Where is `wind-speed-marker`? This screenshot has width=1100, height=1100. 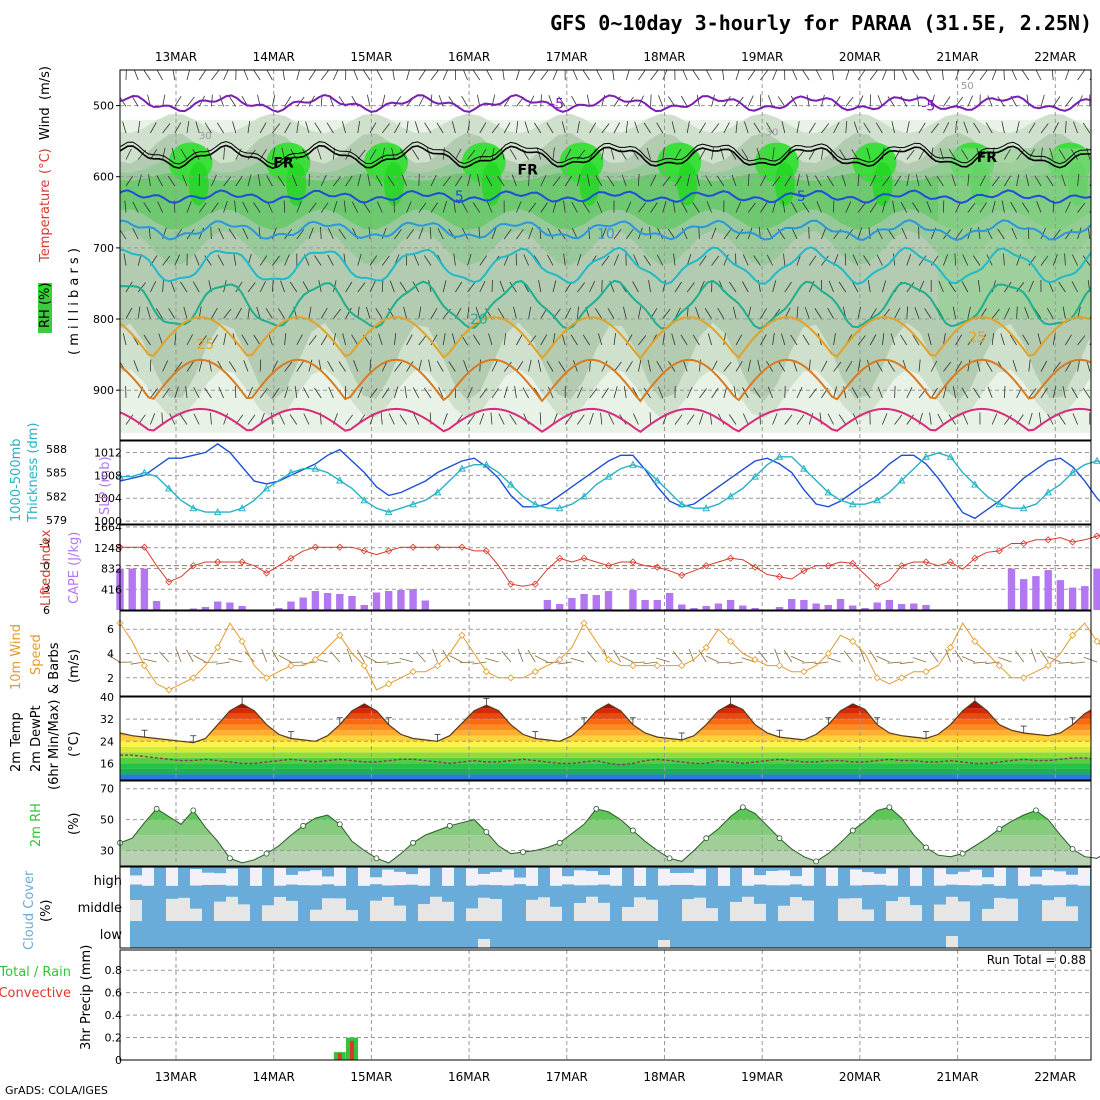 wind-speed-marker is located at coordinates (315, 660).